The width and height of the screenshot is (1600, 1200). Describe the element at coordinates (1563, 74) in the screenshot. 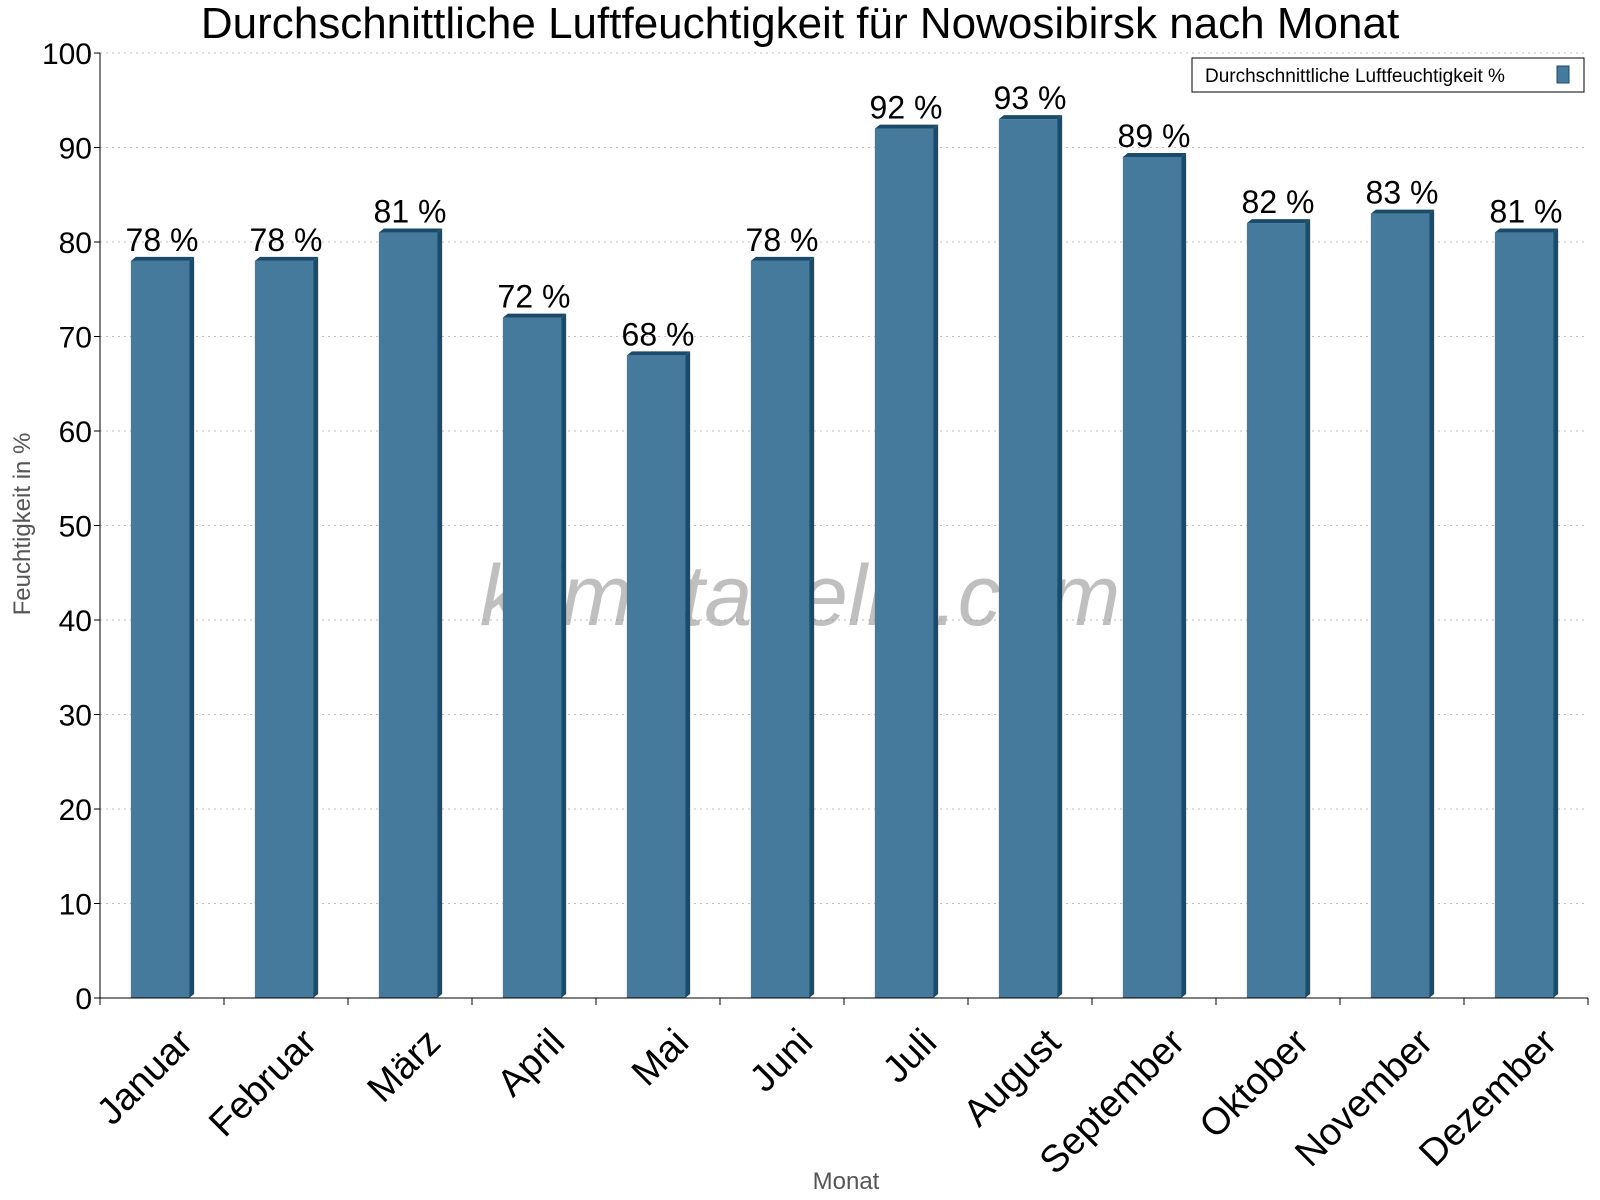

I see `legend-swatch` at that location.